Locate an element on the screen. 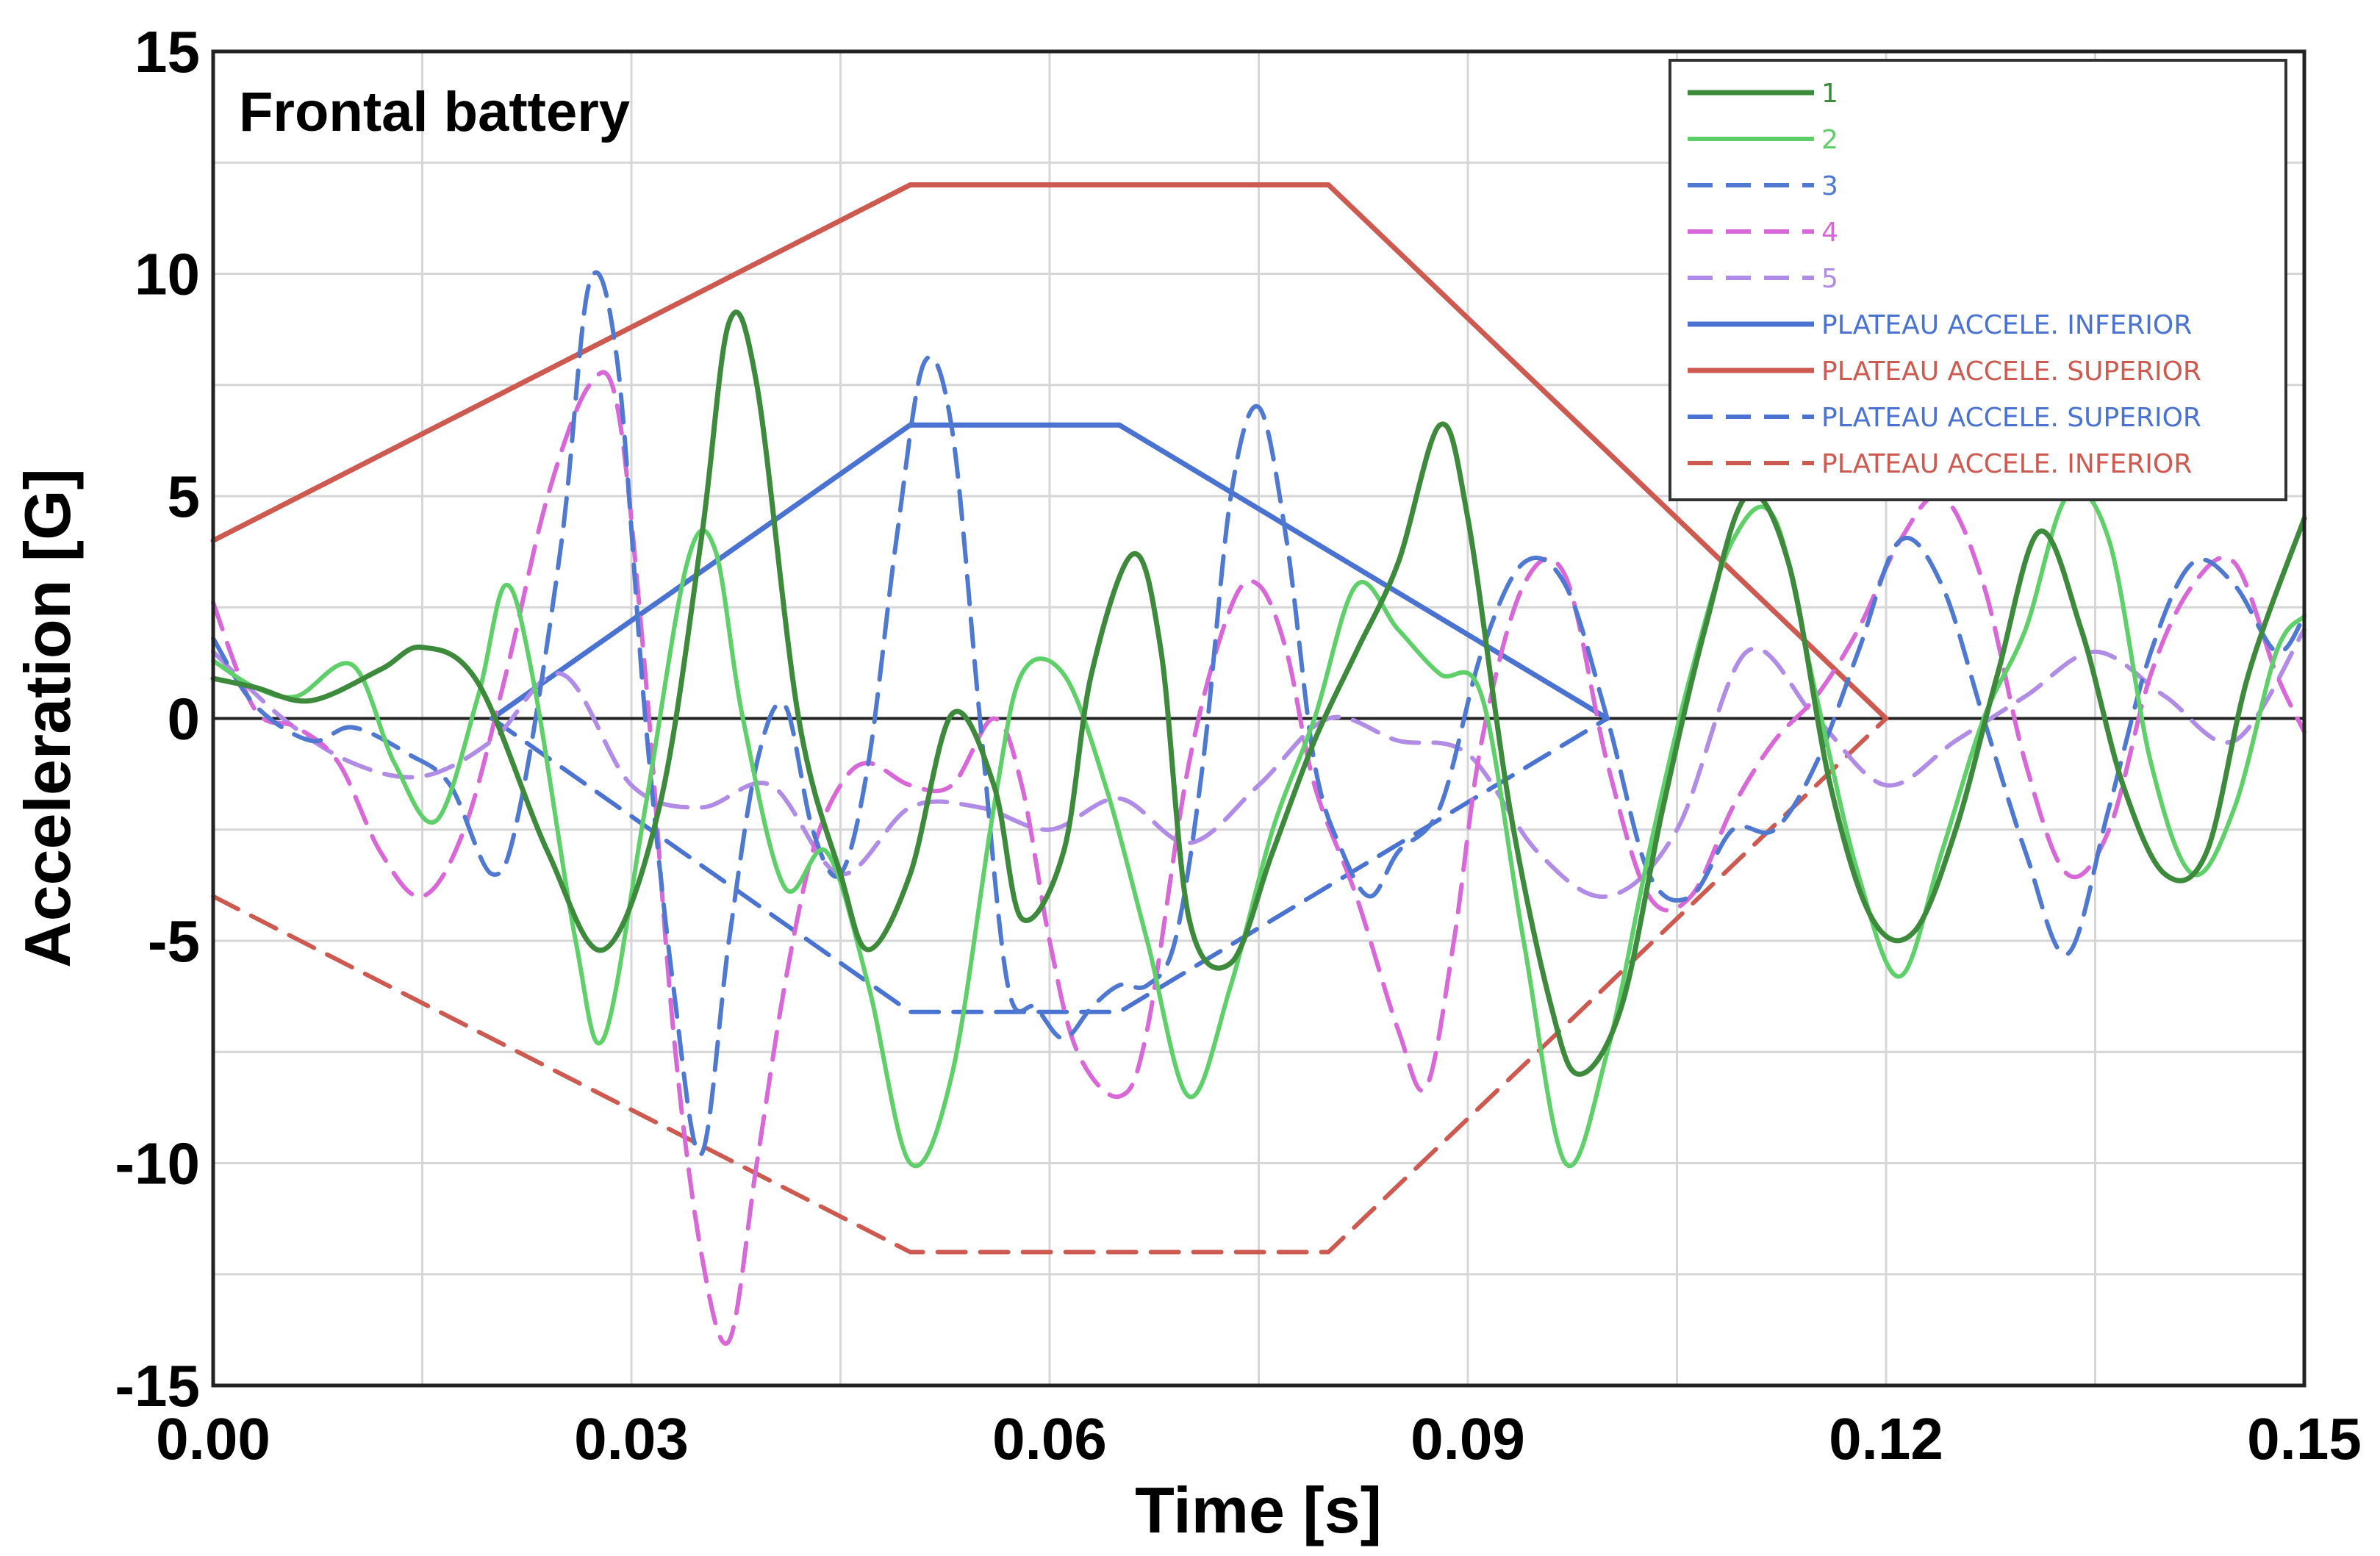 The image size is (2380, 1556). legend-box is located at coordinates (1978, 280).